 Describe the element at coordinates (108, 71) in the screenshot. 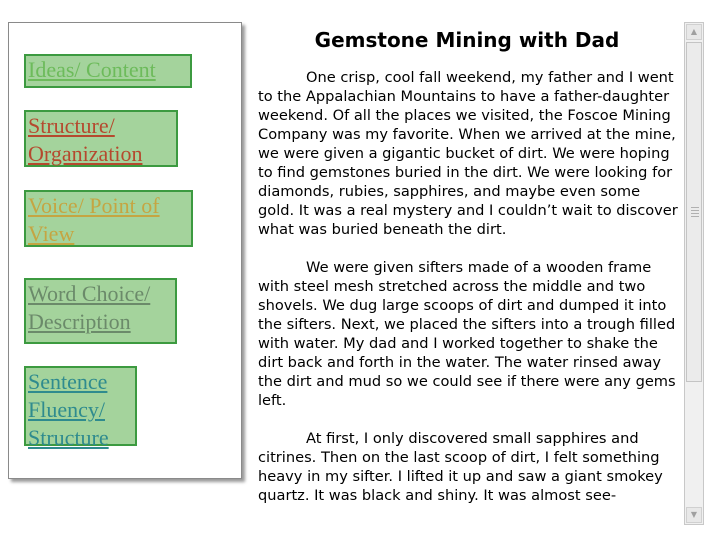

I see `trait-ideas-content-link: Ideas/ Content` at that location.